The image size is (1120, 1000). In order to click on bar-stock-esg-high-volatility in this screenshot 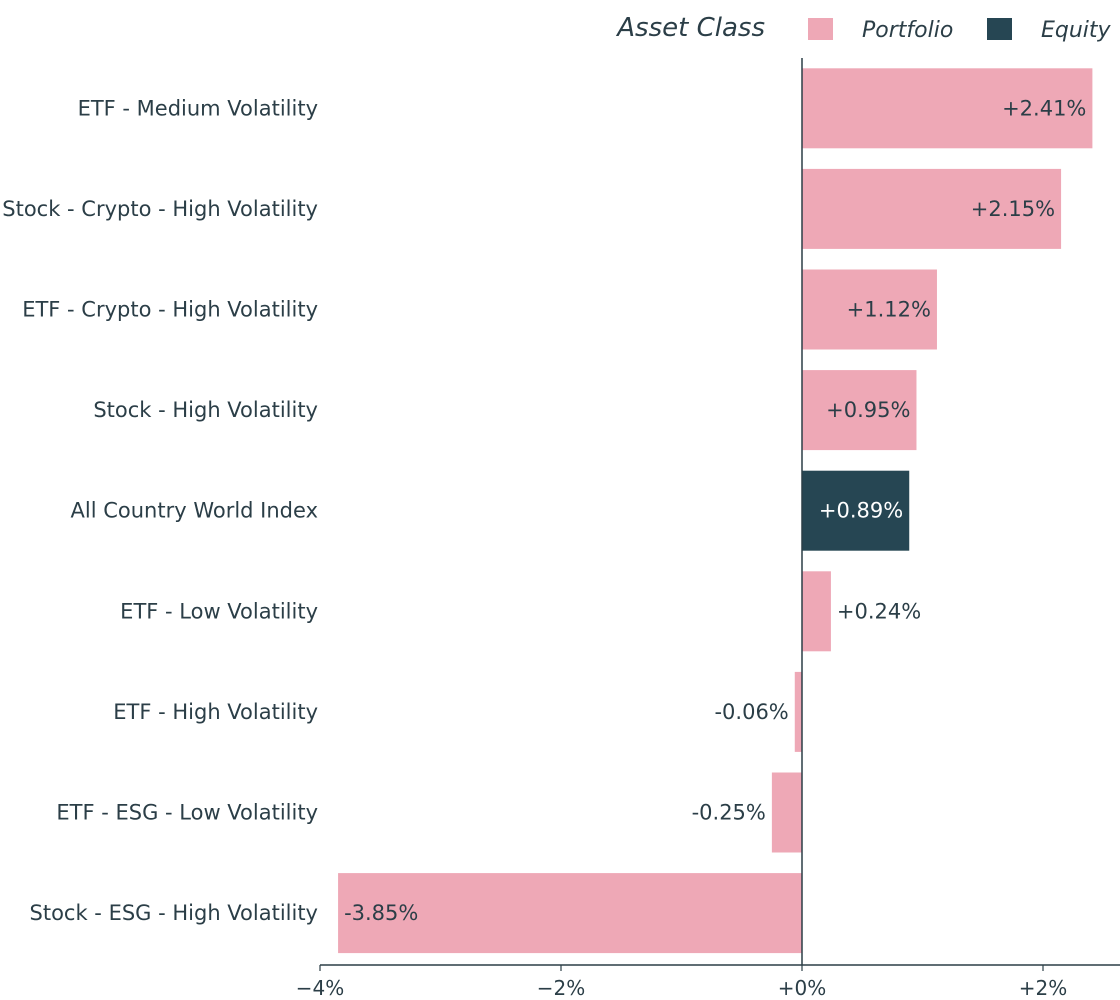, I will do `click(570, 913)`.